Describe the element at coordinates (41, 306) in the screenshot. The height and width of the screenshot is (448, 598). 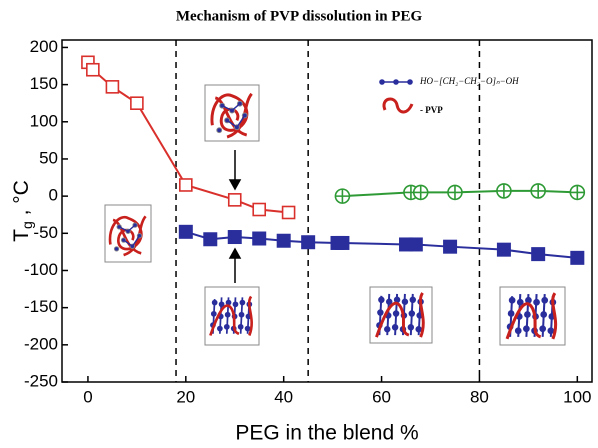
I see `y-tick-label: -150` at that location.